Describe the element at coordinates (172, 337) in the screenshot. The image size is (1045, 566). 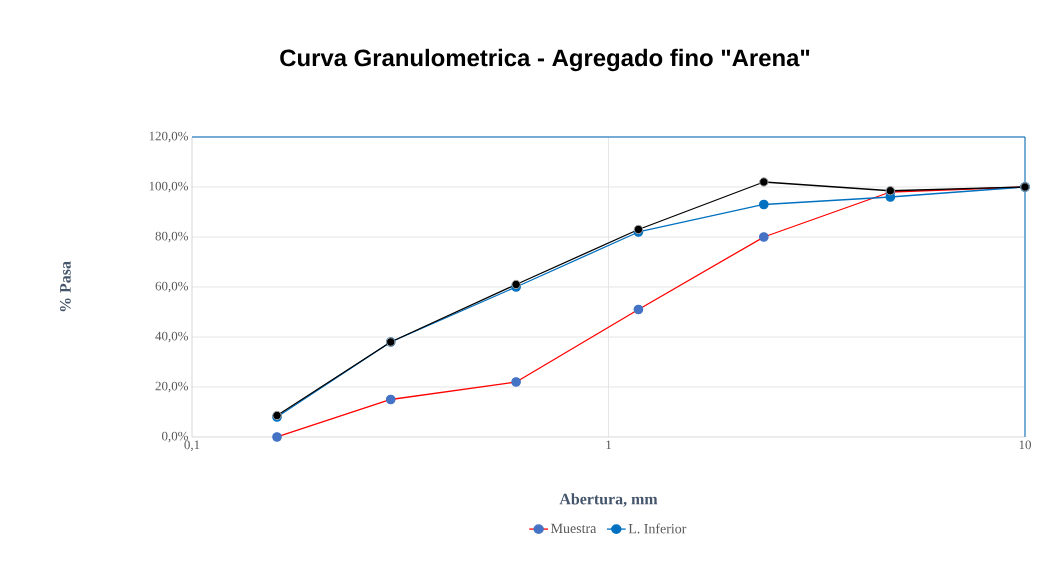
I see `y-tick-label: 40,0%` at that location.